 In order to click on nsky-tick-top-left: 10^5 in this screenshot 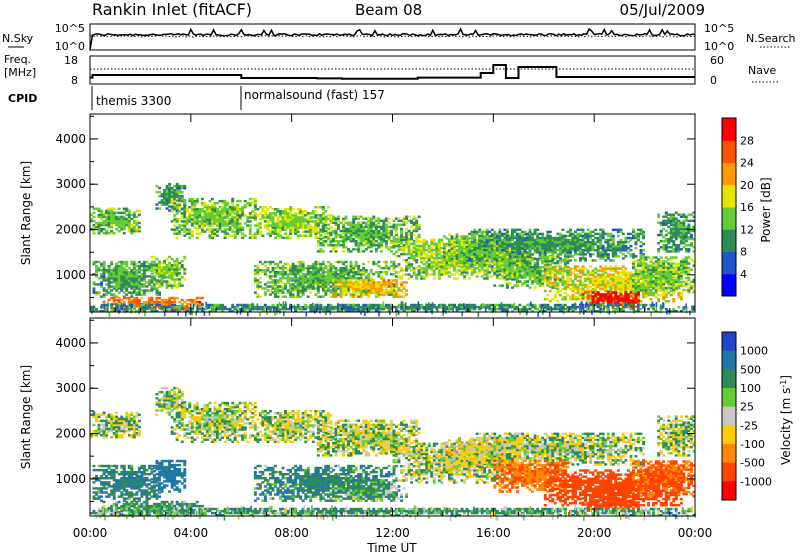, I will do `click(70, 28)`.